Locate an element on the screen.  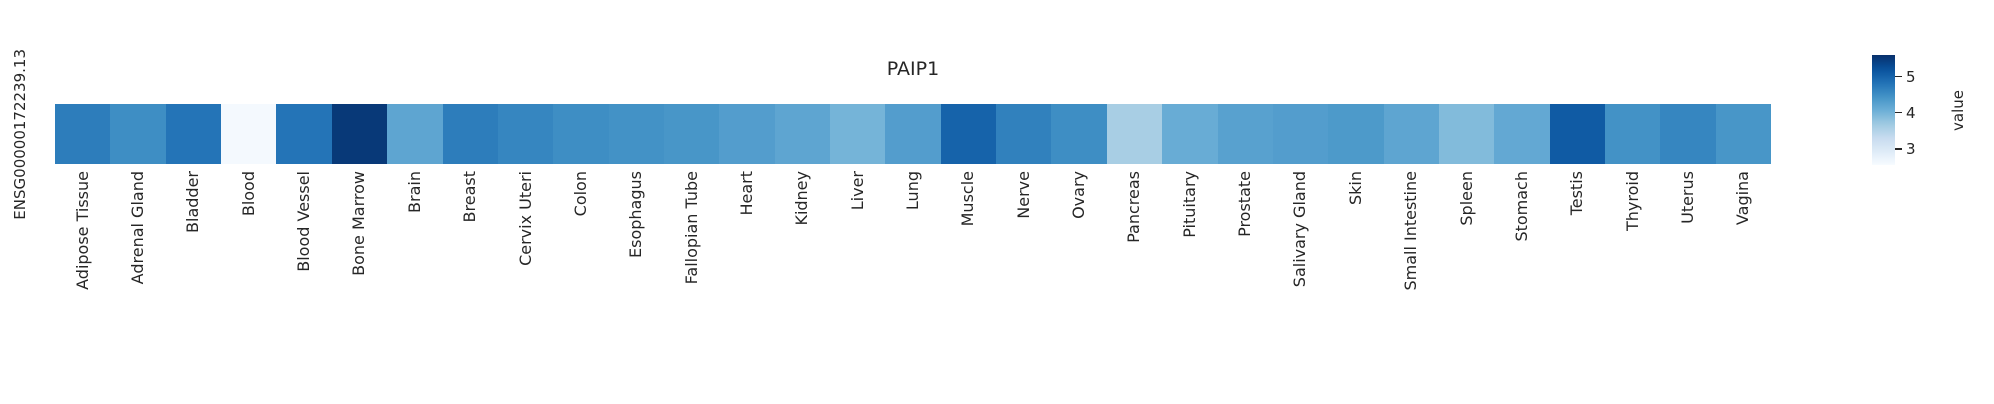
heatmap-cell-nerve is located at coordinates (1024, 134).